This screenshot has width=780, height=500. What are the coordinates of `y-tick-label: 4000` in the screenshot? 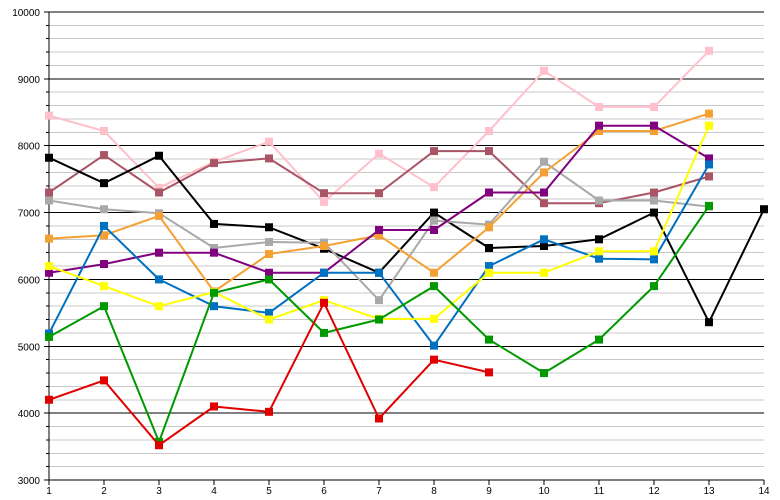 It's located at (29, 414).